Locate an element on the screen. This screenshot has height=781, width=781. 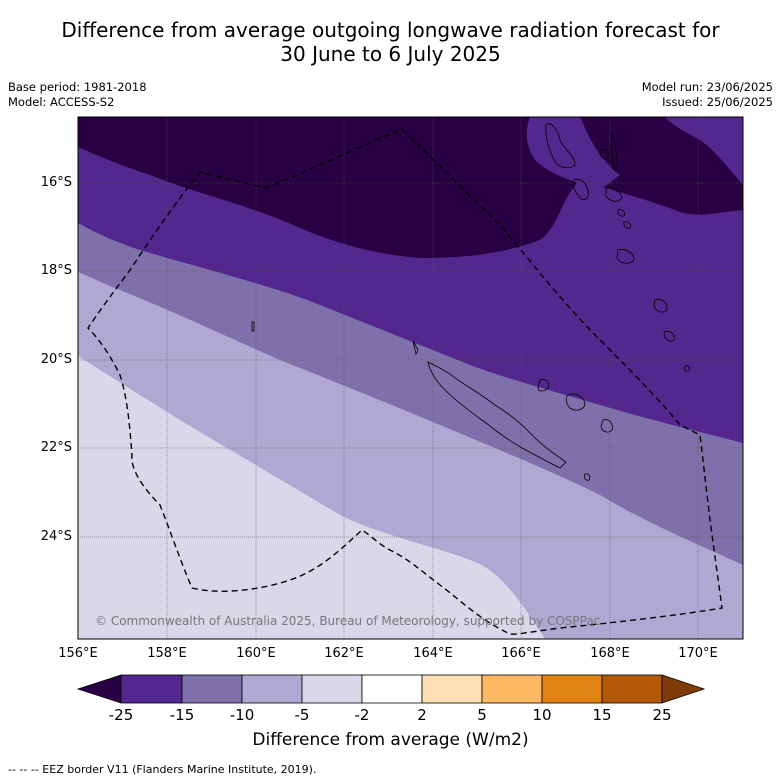
meta-right: Model run: 23/06/2025 Issued: 25/06/2025 is located at coordinates (707, 95).